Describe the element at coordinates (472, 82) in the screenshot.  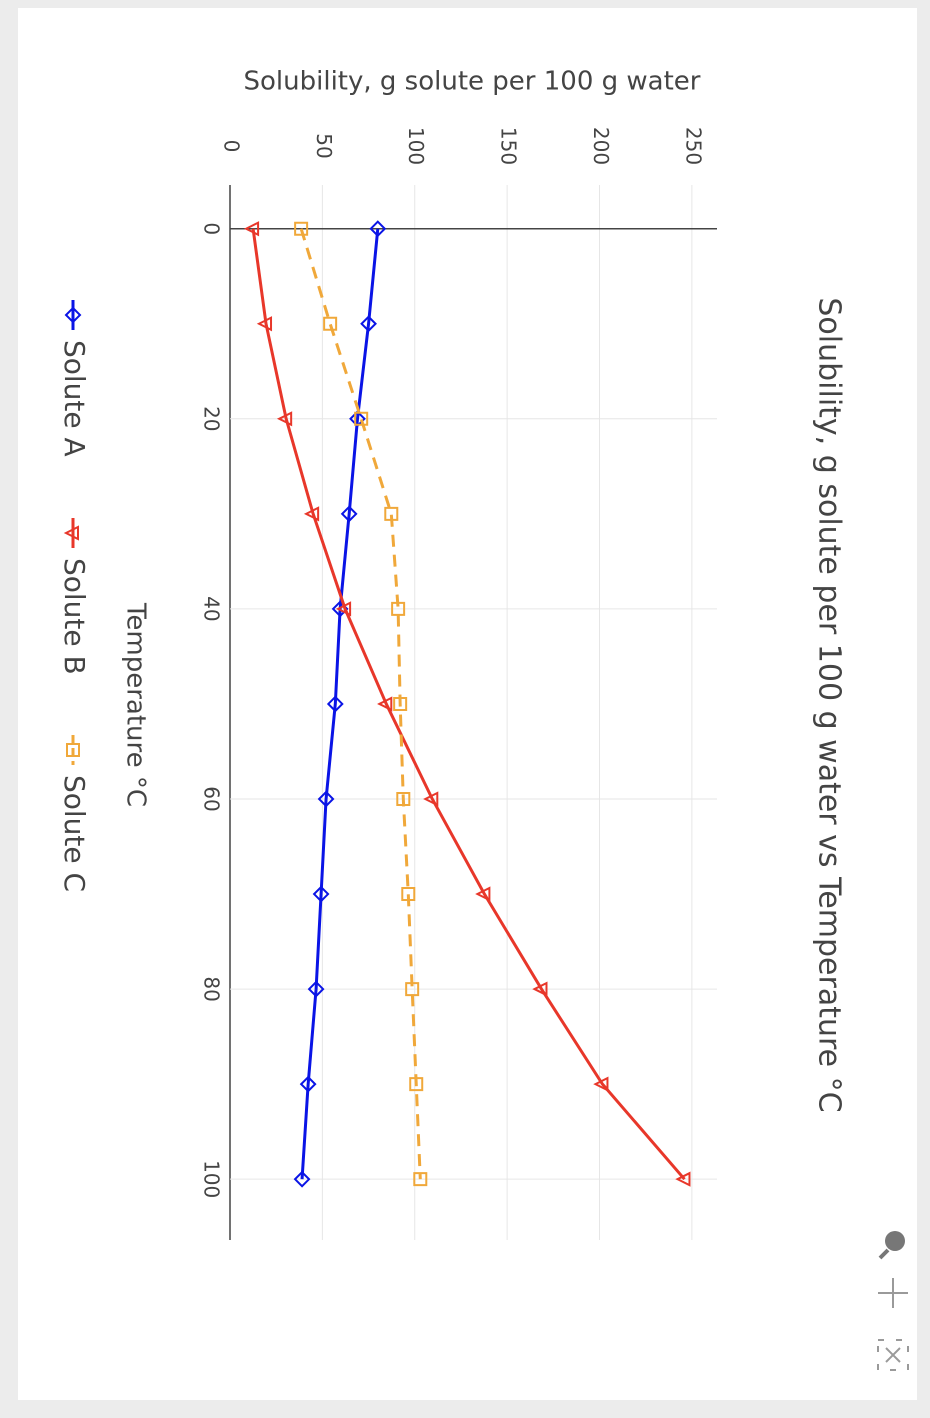
I see `y-axis-title: Solubility, g solute per 100 g water` at that location.